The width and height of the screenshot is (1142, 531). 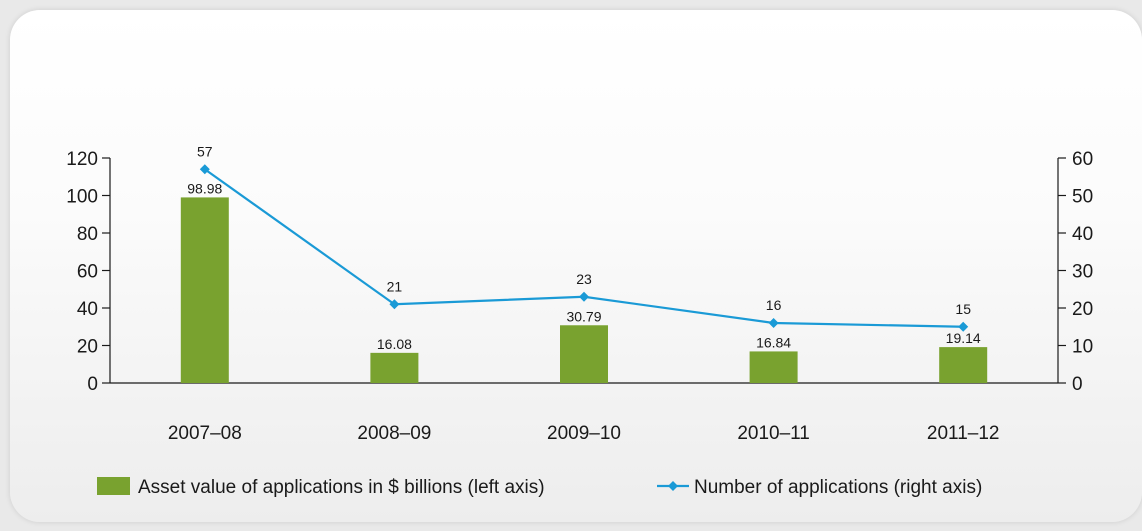 What do you see at coordinates (773, 342) in the screenshot?
I see `bar-data-label: 16.84` at bounding box center [773, 342].